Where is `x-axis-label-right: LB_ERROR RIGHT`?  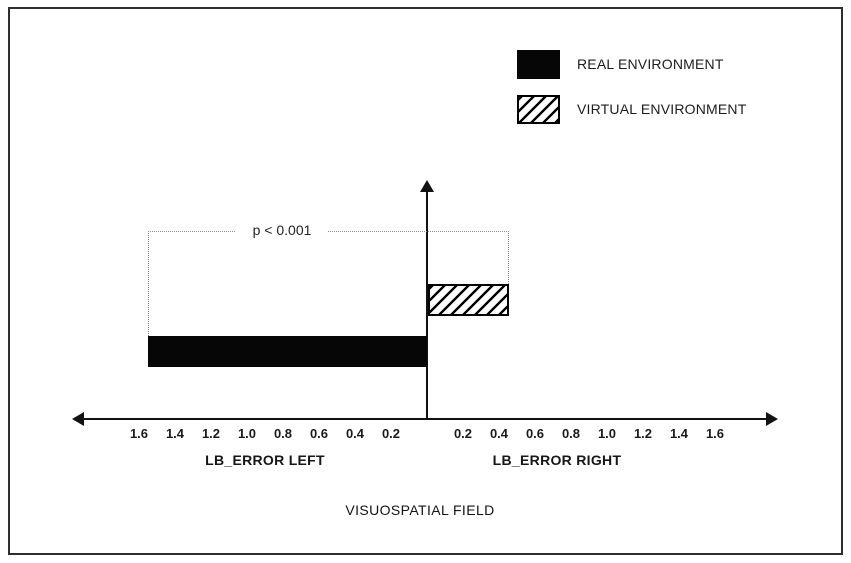
x-axis-label-right: LB_ERROR RIGHT is located at coordinates (557, 460).